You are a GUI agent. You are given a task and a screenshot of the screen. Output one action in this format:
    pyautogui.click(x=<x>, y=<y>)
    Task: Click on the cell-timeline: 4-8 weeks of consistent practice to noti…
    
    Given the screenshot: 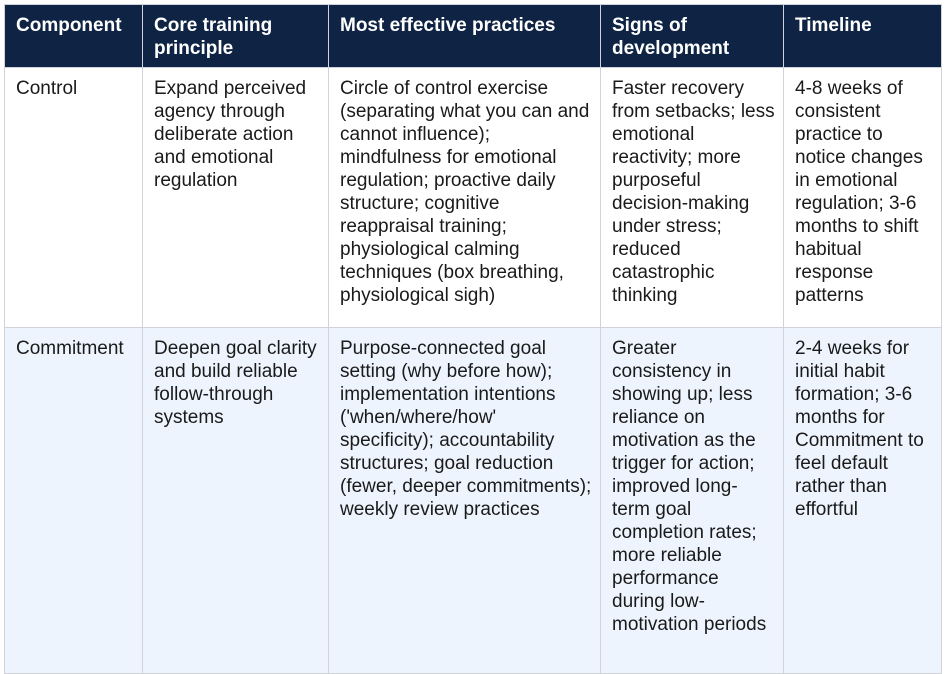 What is the action you would take?
    pyautogui.click(x=862, y=197)
    